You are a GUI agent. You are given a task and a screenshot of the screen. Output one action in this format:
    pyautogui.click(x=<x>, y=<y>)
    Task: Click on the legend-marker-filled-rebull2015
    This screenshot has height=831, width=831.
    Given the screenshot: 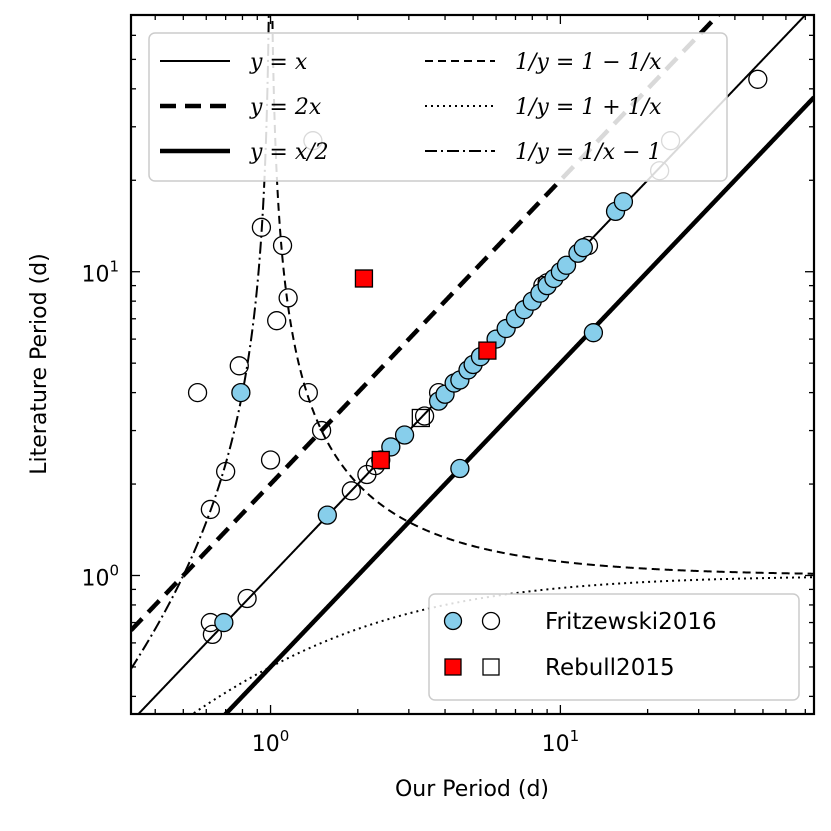 What is the action you would take?
    pyautogui.click(x=453, y=667)
    